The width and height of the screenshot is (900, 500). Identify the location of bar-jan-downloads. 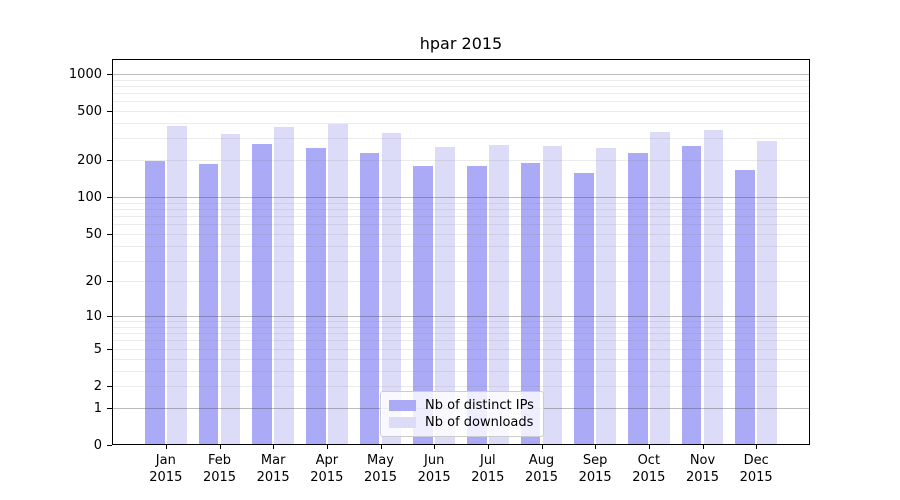
(177, 285).